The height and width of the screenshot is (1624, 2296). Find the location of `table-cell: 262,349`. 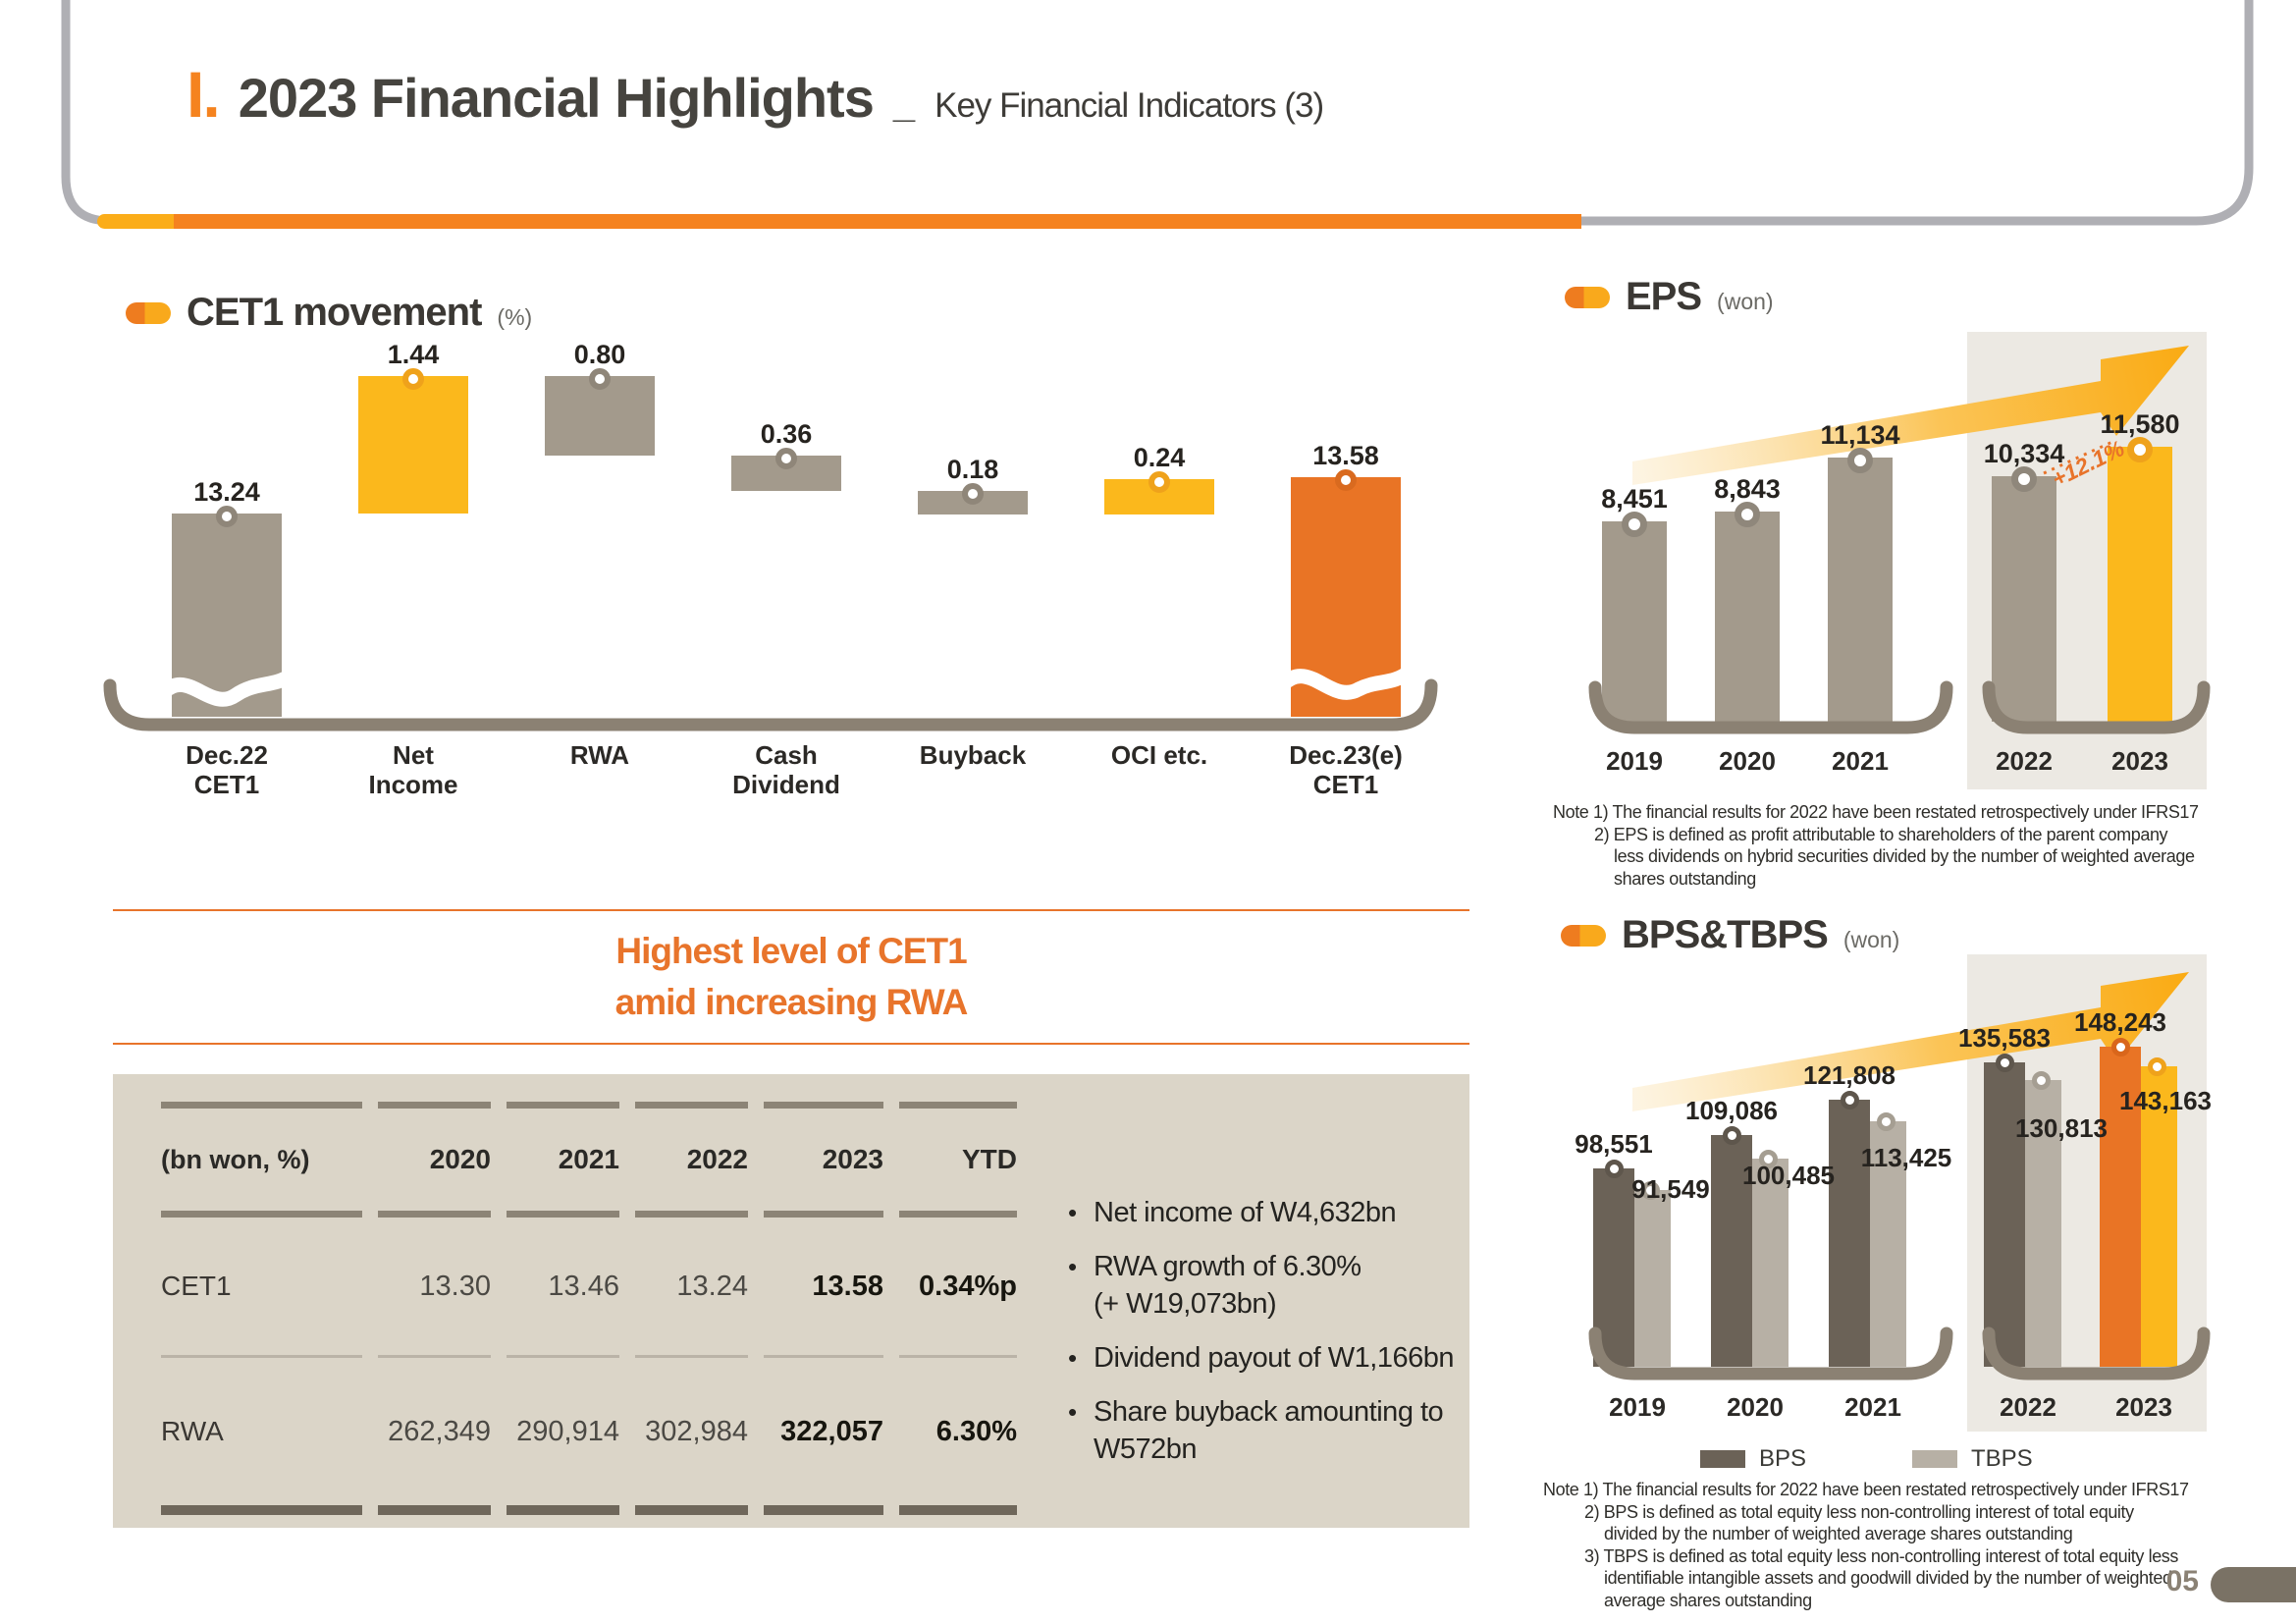

table-cell: 262,349 is located at coordinates (435, 1436).